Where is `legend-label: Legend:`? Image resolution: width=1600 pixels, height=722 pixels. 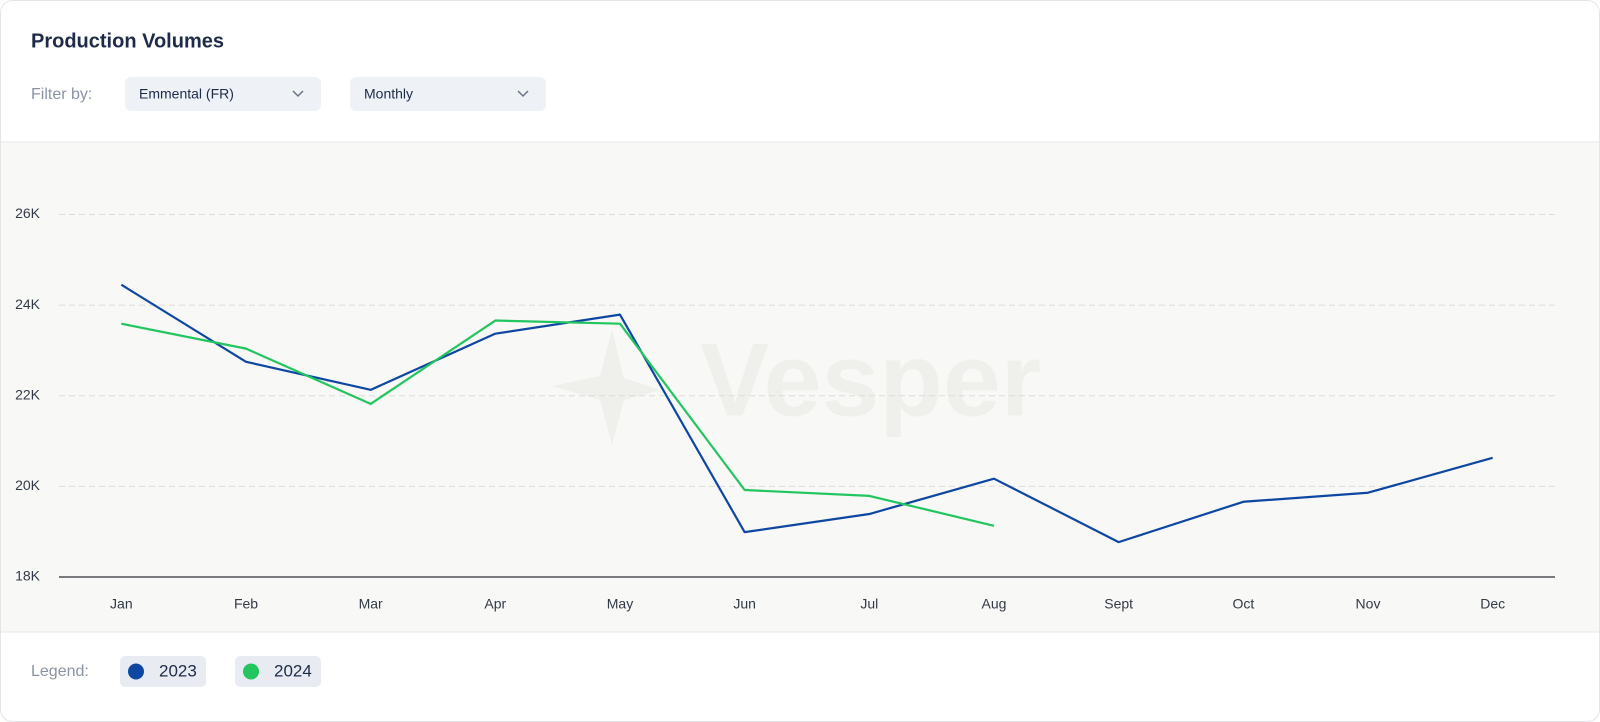
legend-label: Legend: is located at coordinates (60, 671).